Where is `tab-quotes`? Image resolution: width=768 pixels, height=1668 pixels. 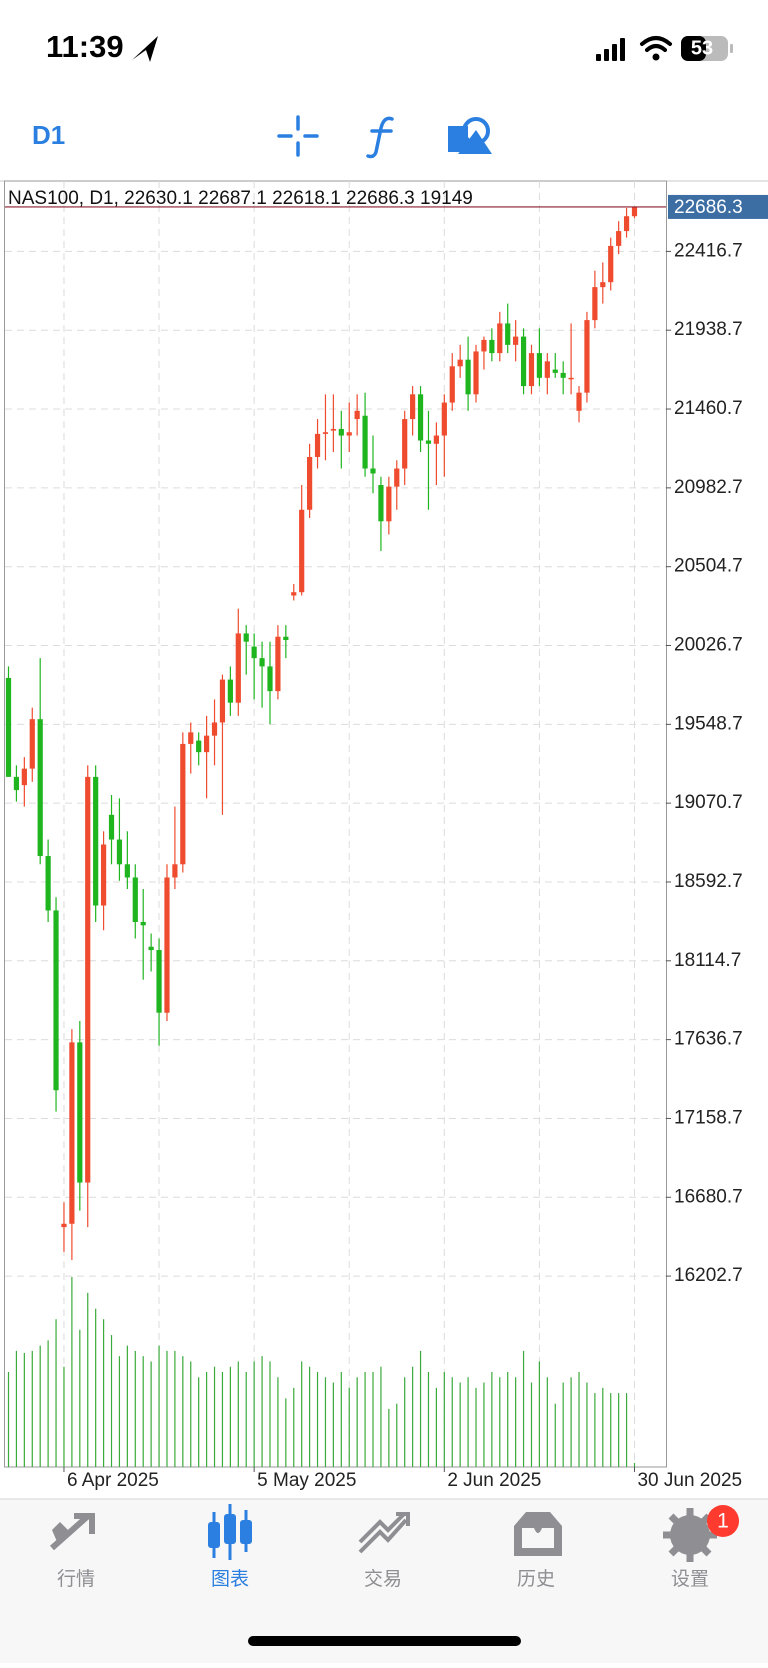 tab-quotes is located at coordinates (72, 1532).